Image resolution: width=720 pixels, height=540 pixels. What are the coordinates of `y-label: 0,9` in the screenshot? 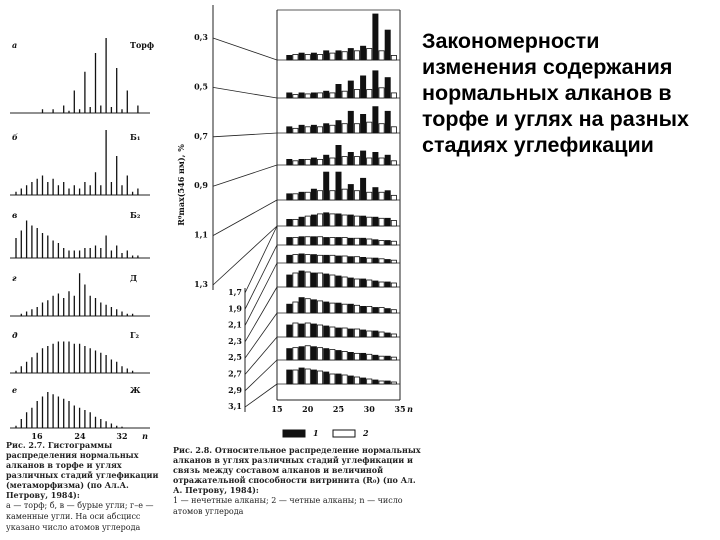 It's located at (201, 185).